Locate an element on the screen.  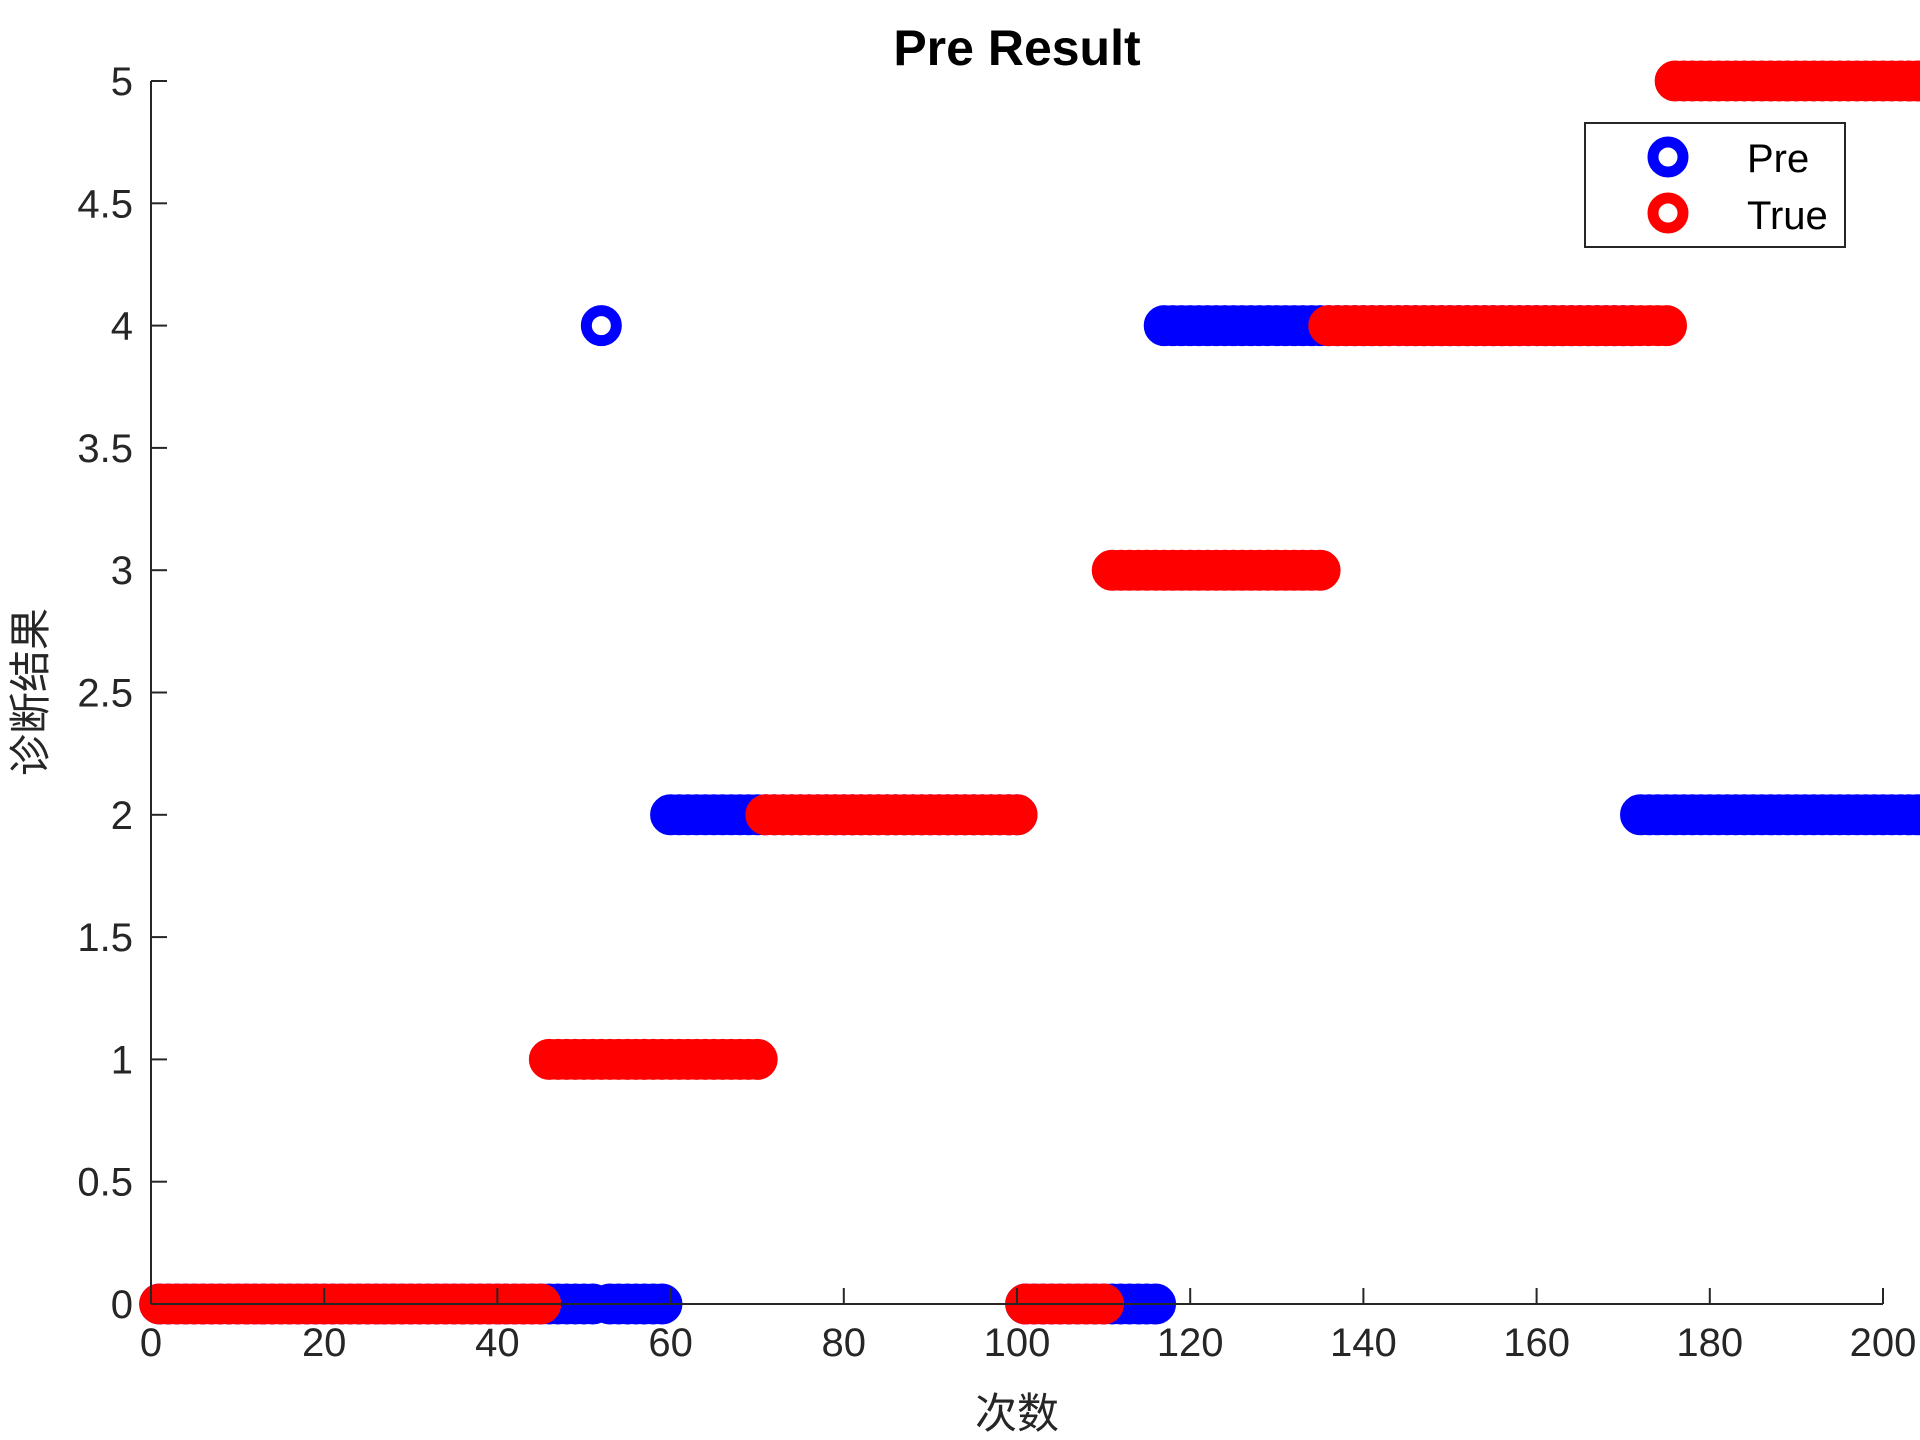
y-axis-title: 诊断结果 is located at coordinates (30, 692).